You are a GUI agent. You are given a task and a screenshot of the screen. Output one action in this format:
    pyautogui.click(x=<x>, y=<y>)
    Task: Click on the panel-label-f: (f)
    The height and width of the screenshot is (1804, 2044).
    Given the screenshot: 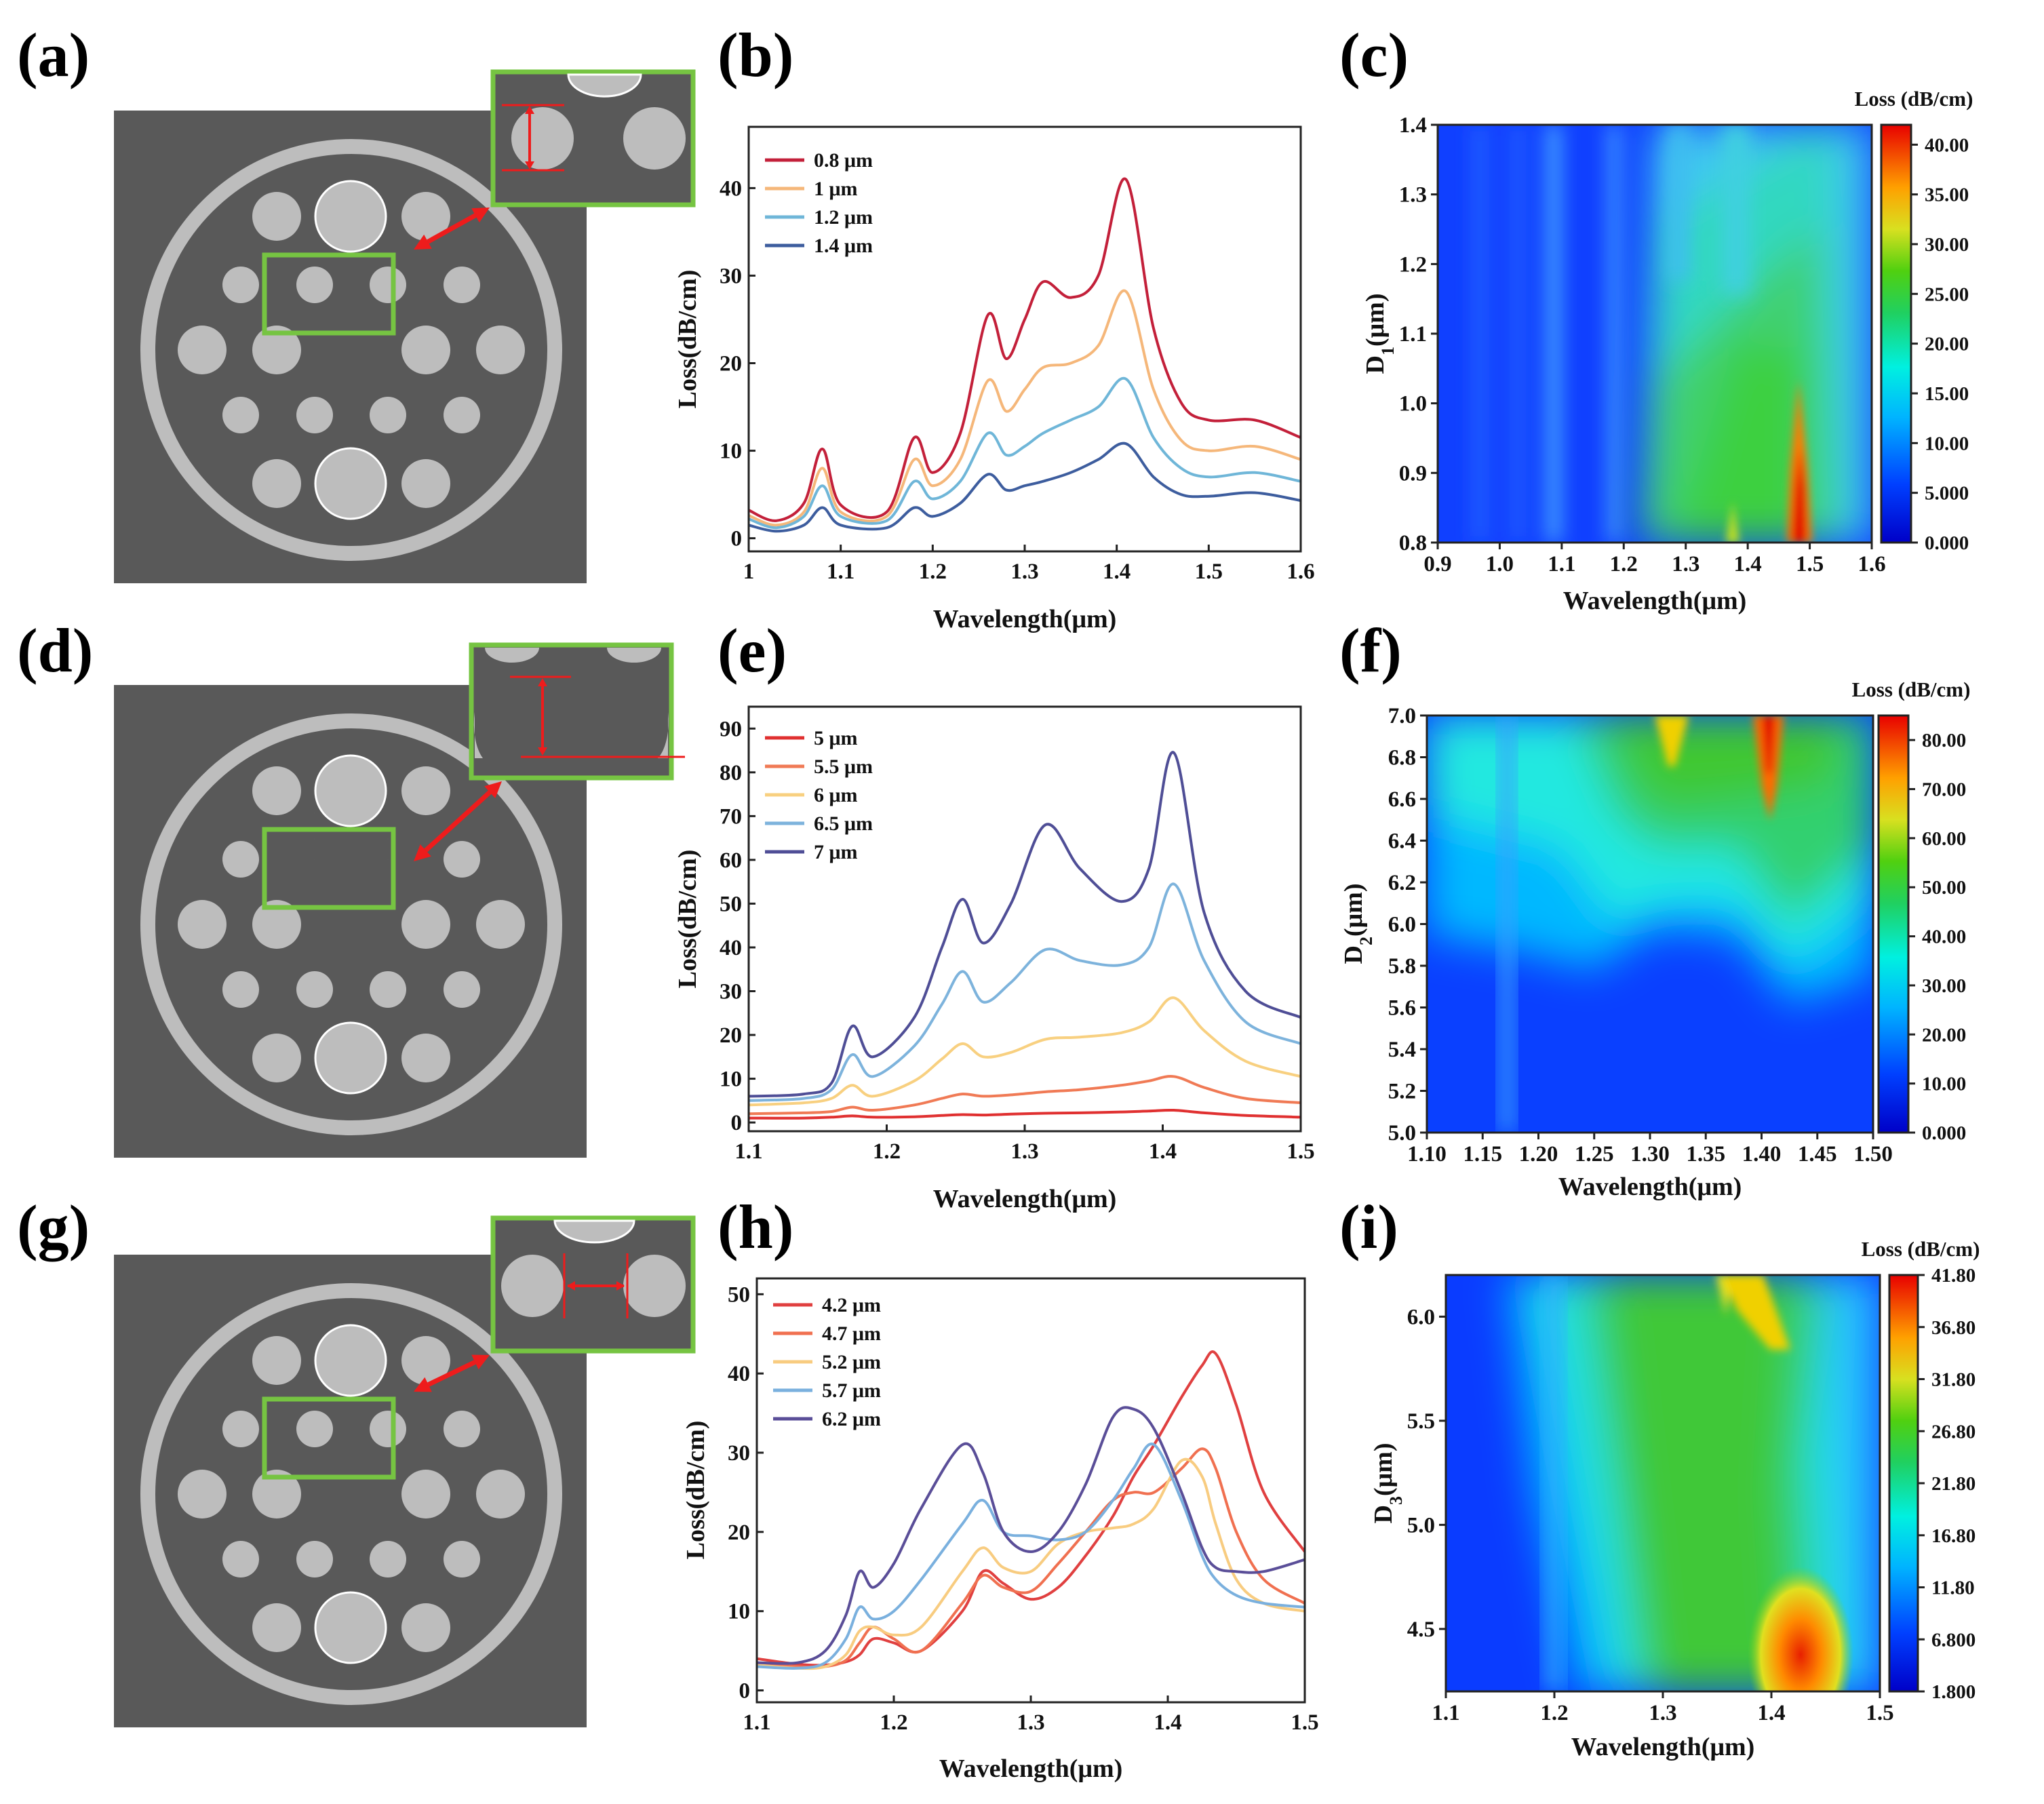 What is the action you would take?
    pyautogui.click(x=1370, y=650)
    